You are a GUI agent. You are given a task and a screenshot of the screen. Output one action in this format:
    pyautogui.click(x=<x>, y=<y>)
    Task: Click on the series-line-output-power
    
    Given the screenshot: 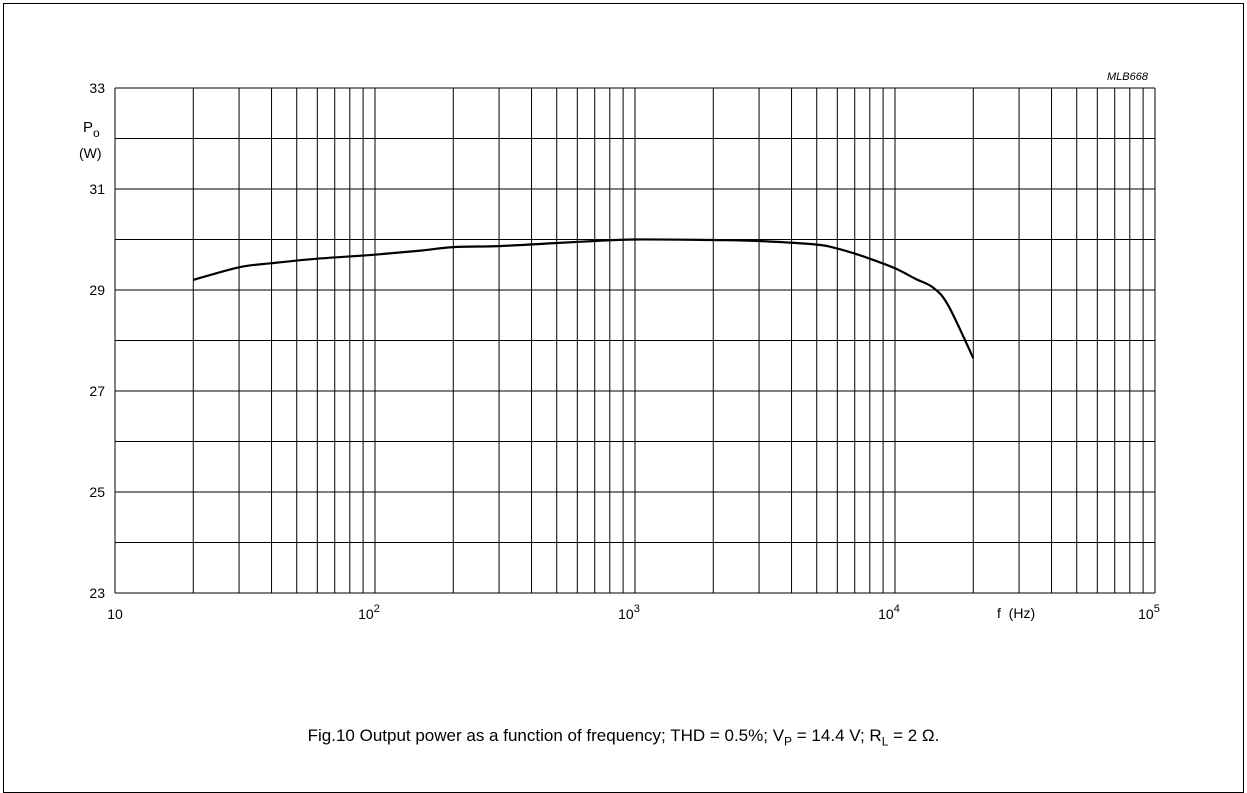 What is the action you would take?
    pyautogui.click(x=584, y=298)
    